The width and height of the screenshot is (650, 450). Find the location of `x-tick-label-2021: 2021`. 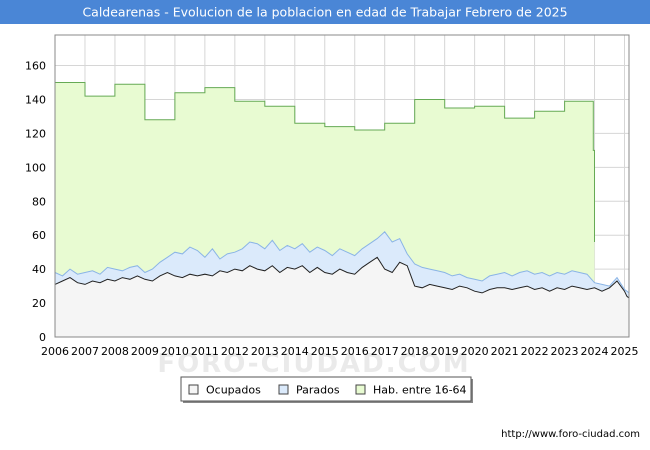

x-tick-label-2021: 2021 is located at coordinates (505, 351).